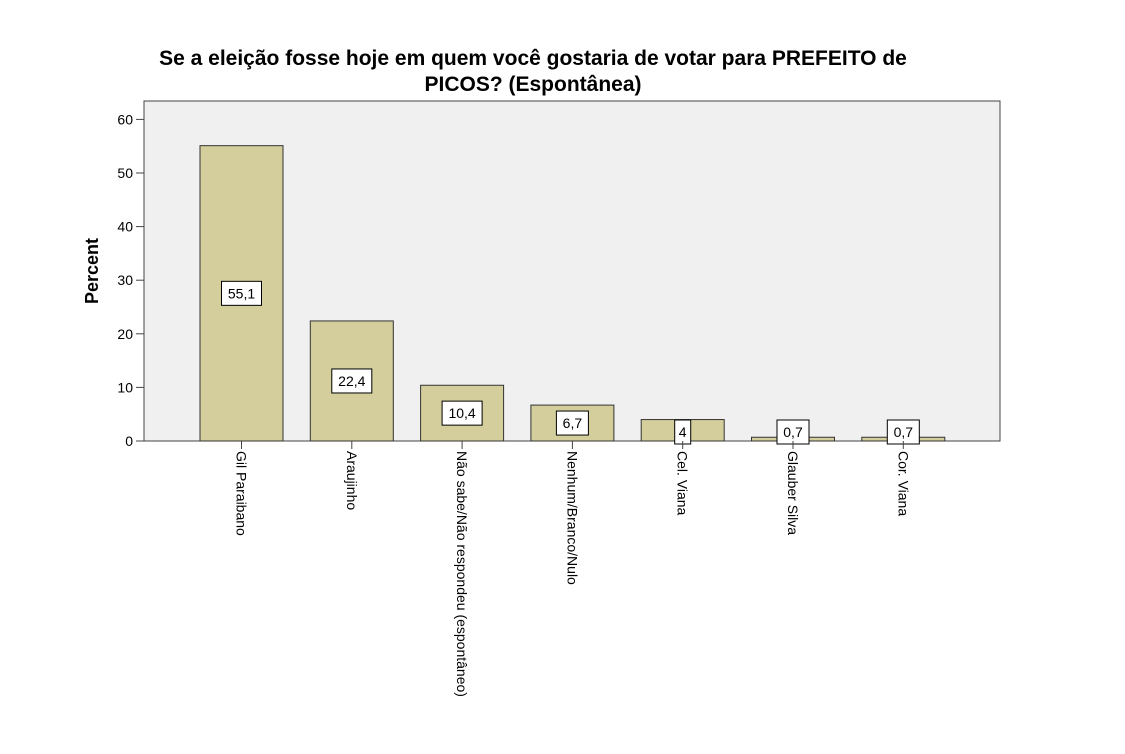  Describe the element at coordinates (125, 387) in the screenshot. I see `y-tick-label: 10` at that location.